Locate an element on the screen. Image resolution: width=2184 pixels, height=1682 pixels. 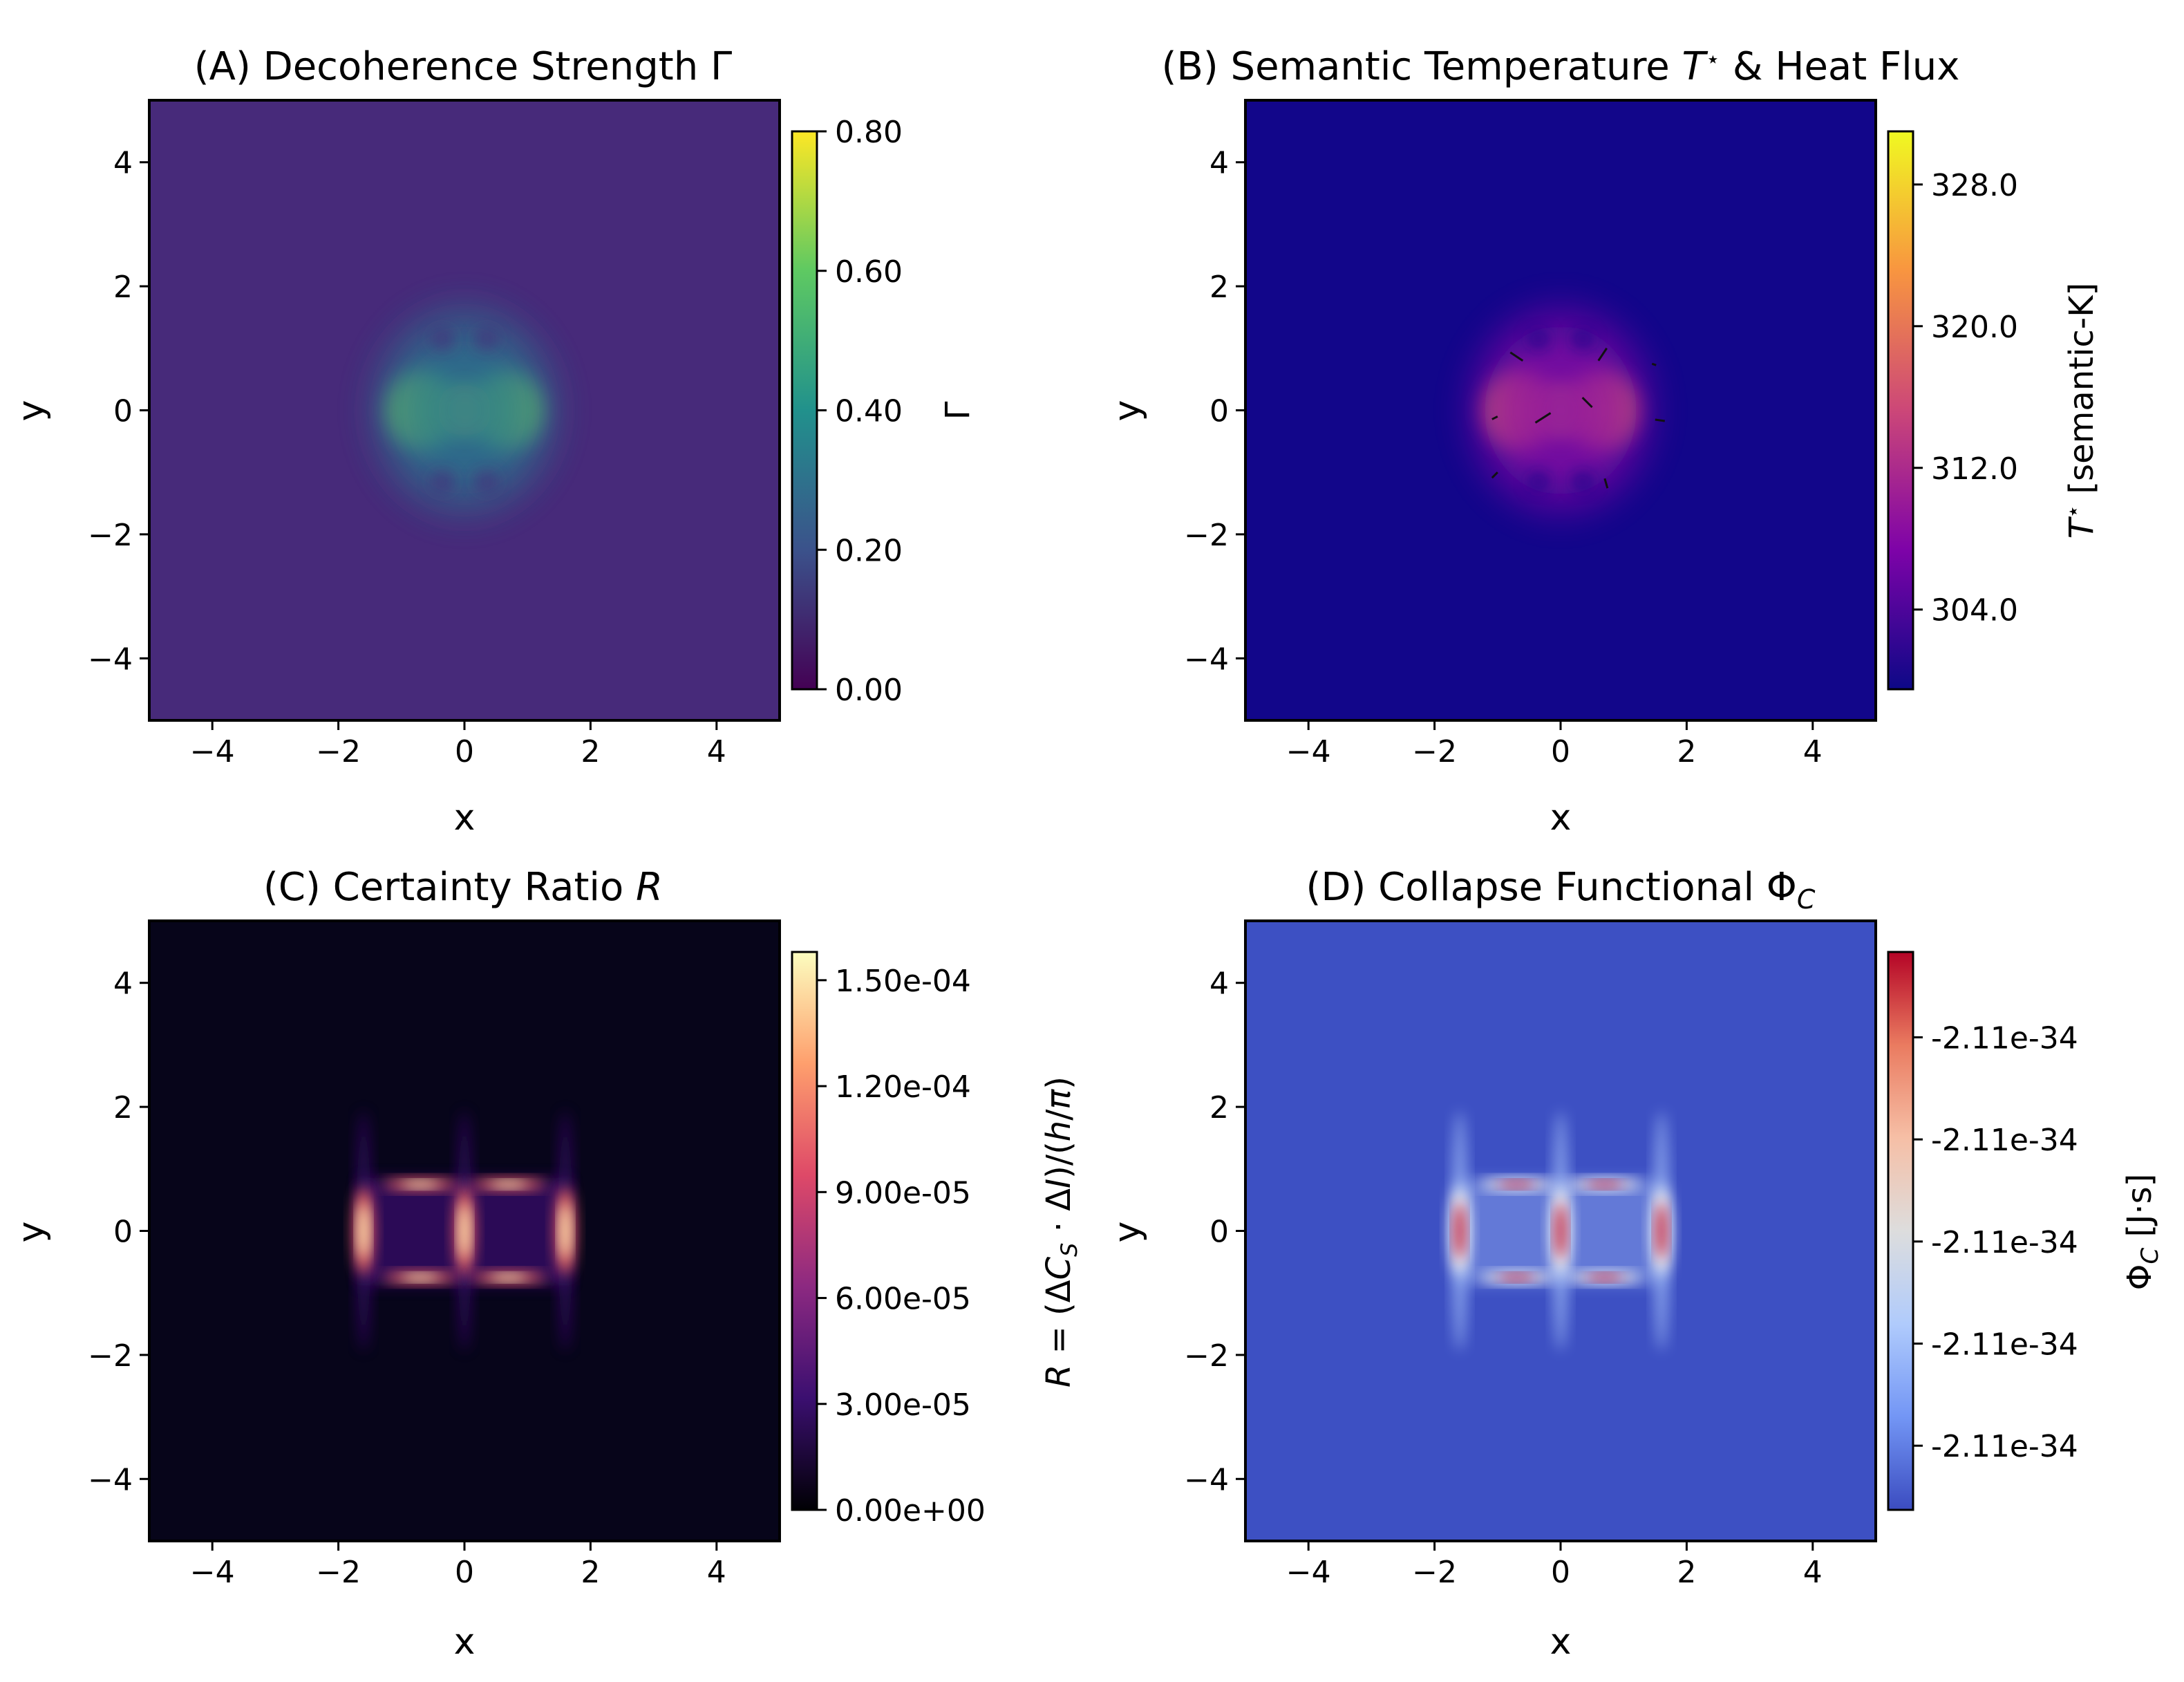
colorbar-tick-label: 0.20 is located at coordinates (869, 550).